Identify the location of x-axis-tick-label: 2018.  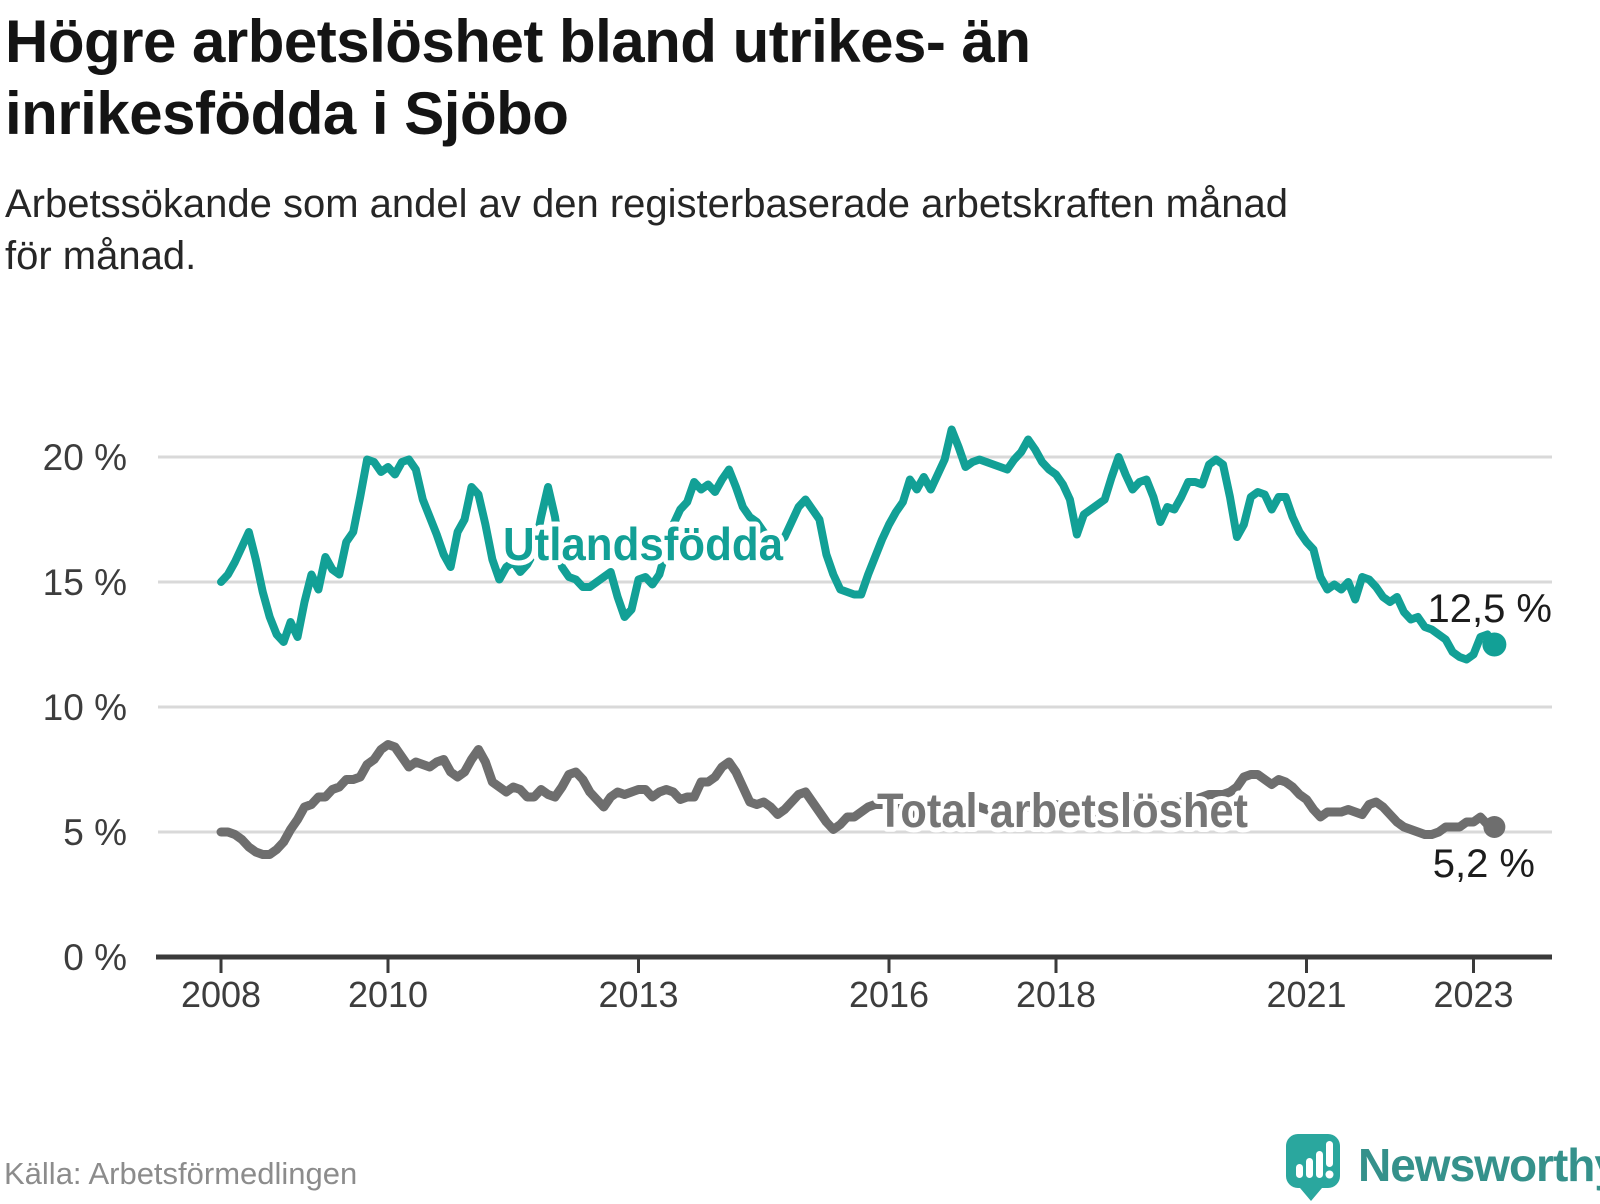
(1056, 994).